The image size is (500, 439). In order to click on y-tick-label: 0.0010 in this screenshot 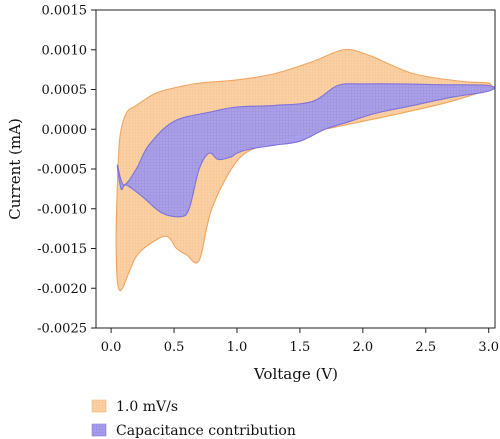, I will do `click(65, 50)`.